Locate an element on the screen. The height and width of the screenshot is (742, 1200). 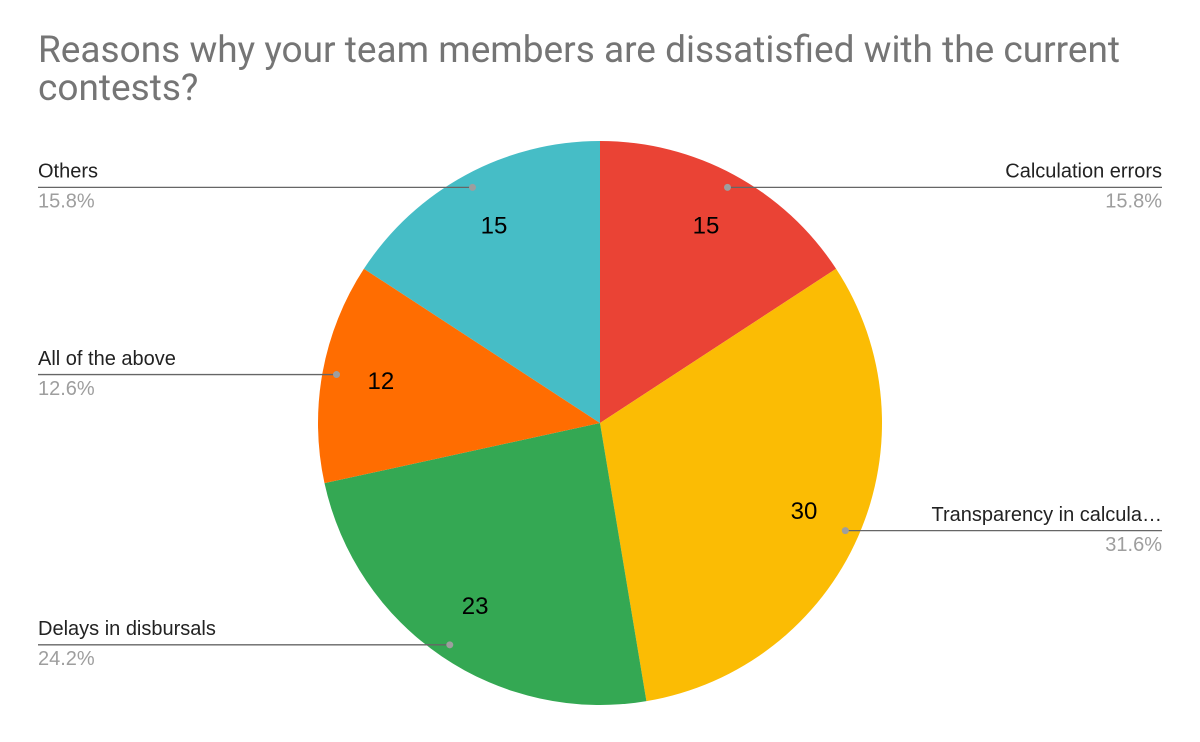
percent-label: 12.6% is located at coordinates (66, 389).